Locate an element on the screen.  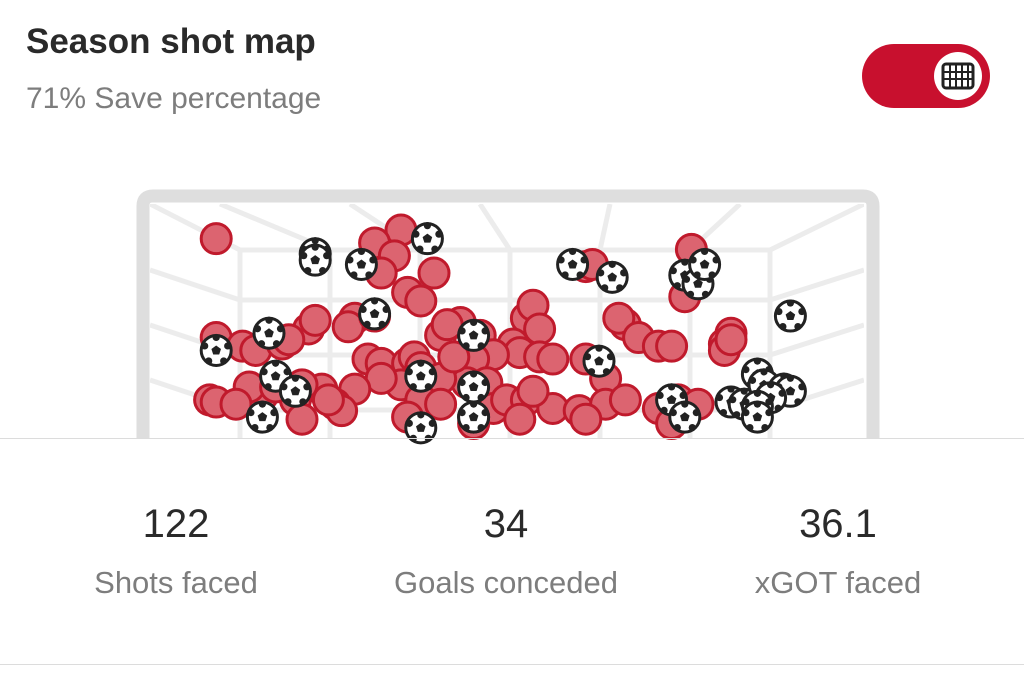
stat-value: 122 is located at coordinates (176, 524).